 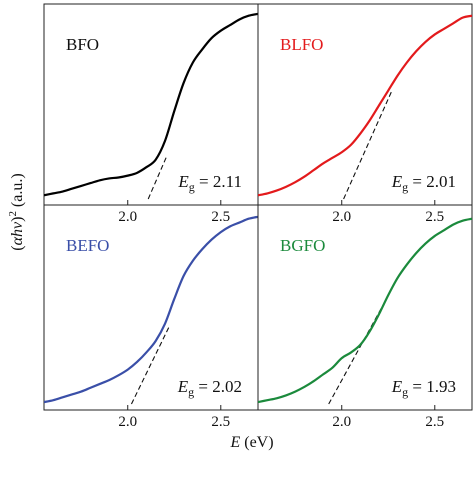 I want to click on y-axis-label-open: (, so click(x=17, y=247).